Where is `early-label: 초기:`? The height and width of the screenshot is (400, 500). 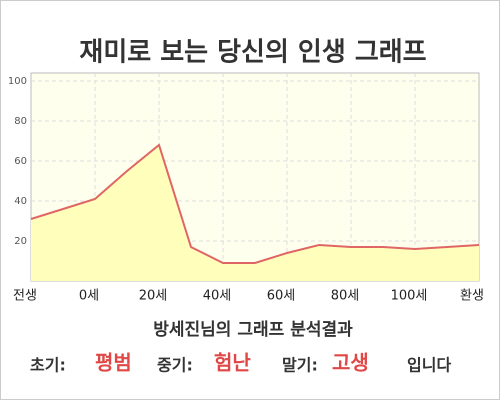 early-label: 초기: is located at coordinates (48, 365).